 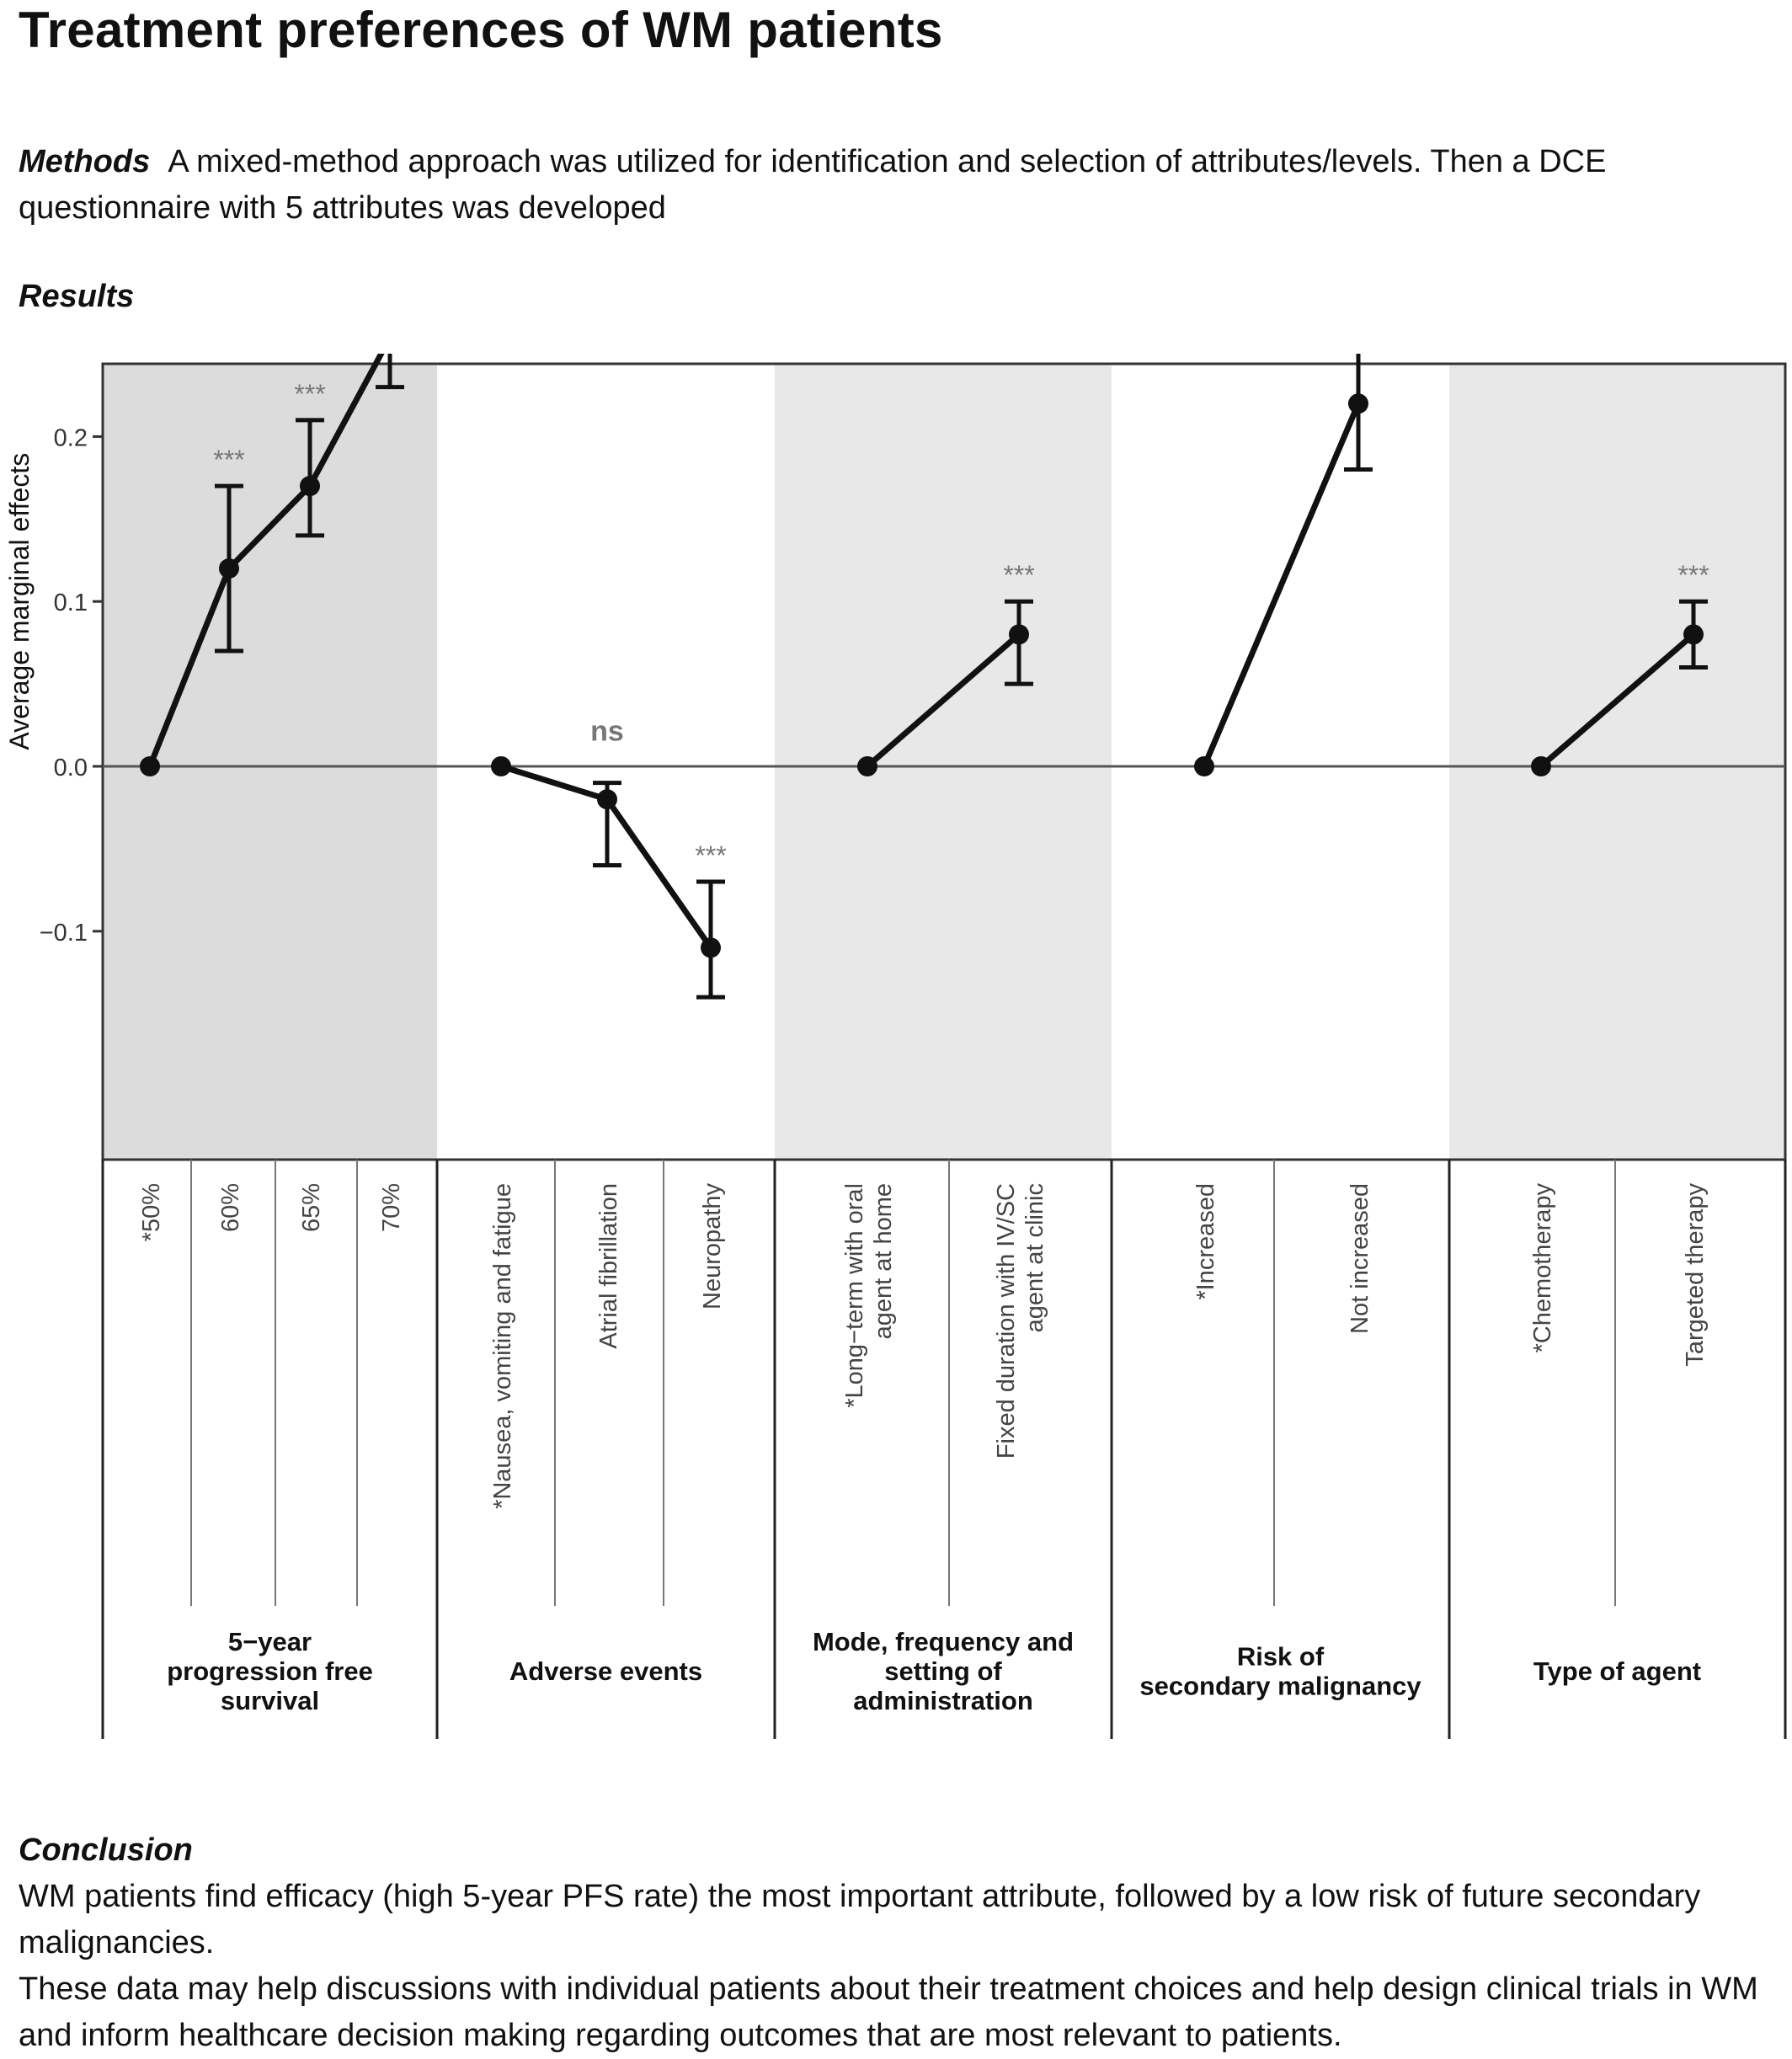 I want to click on level-label: agent at home, so click(x=883, y=1261).